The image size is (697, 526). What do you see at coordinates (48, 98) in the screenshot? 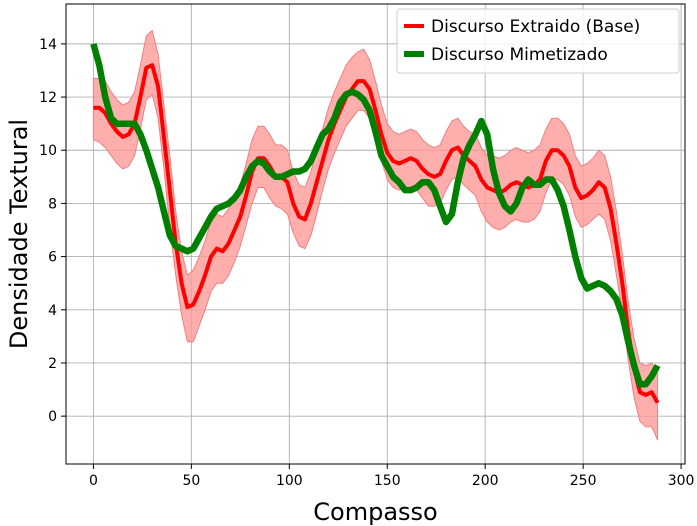
I see `y-tick-label: 12` at bounding box center [48, 98].